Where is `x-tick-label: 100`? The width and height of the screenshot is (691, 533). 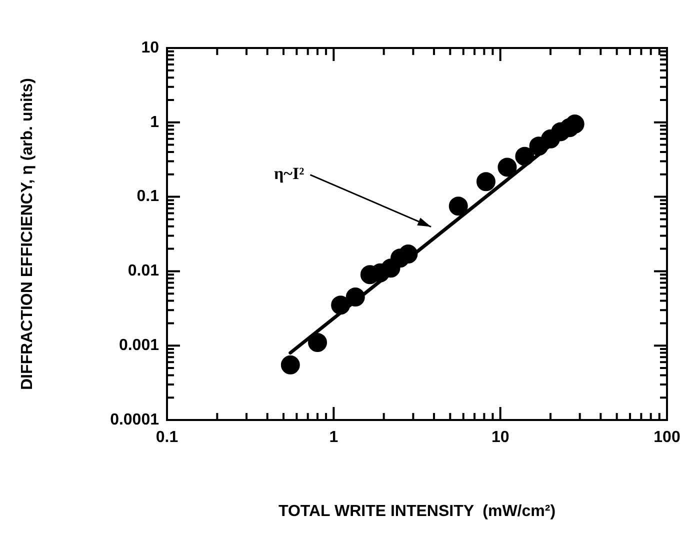 x-tick-label: 100 is located at coordinates (667, 437).